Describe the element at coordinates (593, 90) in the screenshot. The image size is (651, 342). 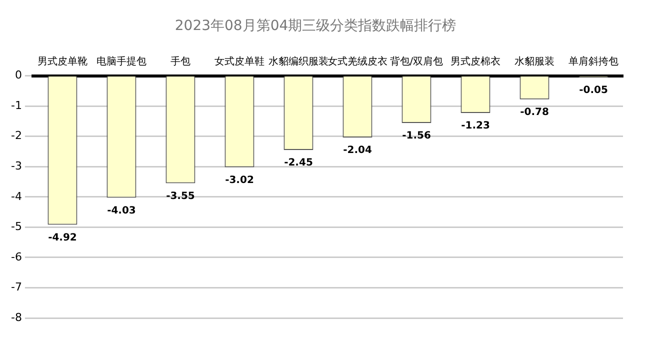
I see `data-label: -0.05` at that location.